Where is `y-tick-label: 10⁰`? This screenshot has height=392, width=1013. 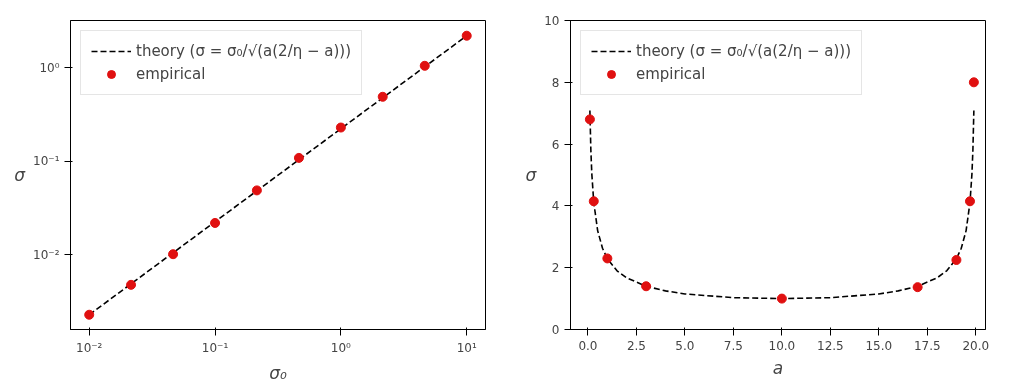 y-tick-label: 10⁰ is located at coordinates (49, 67).